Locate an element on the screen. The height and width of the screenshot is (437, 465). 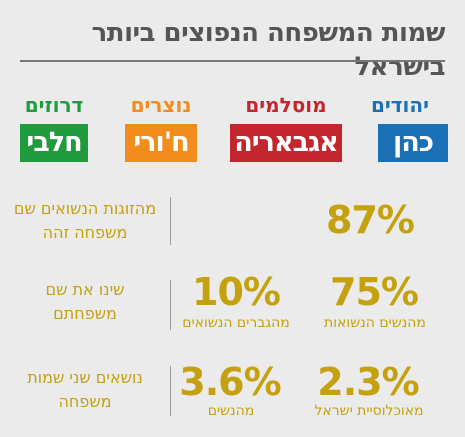
stat-caption: מהנשים is located at coordinates (231, 411).